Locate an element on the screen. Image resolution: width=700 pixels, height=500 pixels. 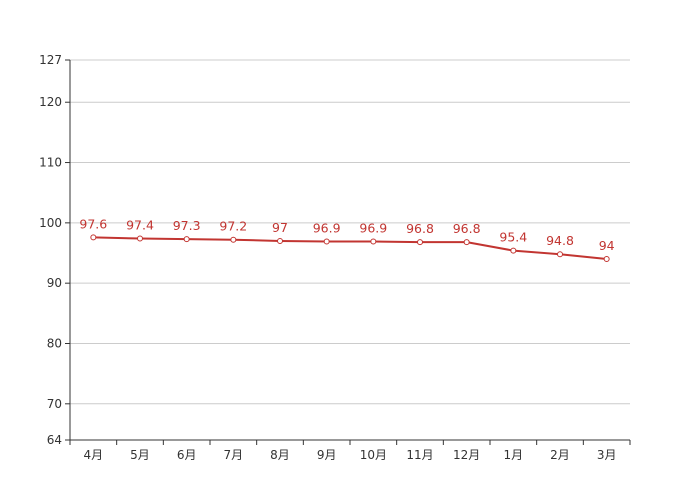
data-label: 97 is located at coordinates (280, 227).